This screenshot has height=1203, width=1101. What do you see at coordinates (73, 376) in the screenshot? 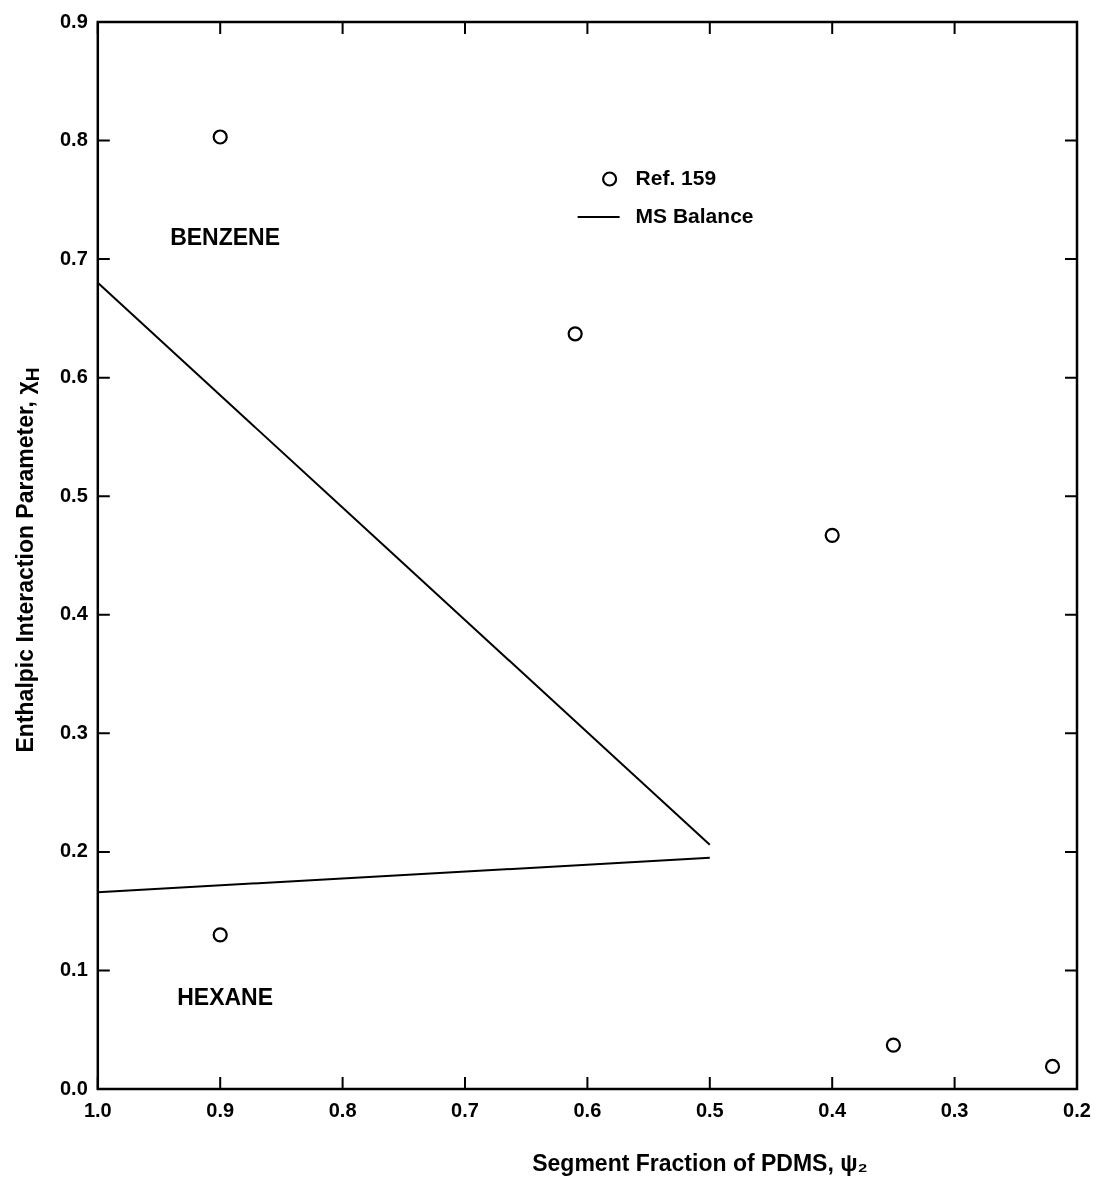
I see `y-tick-label: 0.6` at bounding box center [73, 376].